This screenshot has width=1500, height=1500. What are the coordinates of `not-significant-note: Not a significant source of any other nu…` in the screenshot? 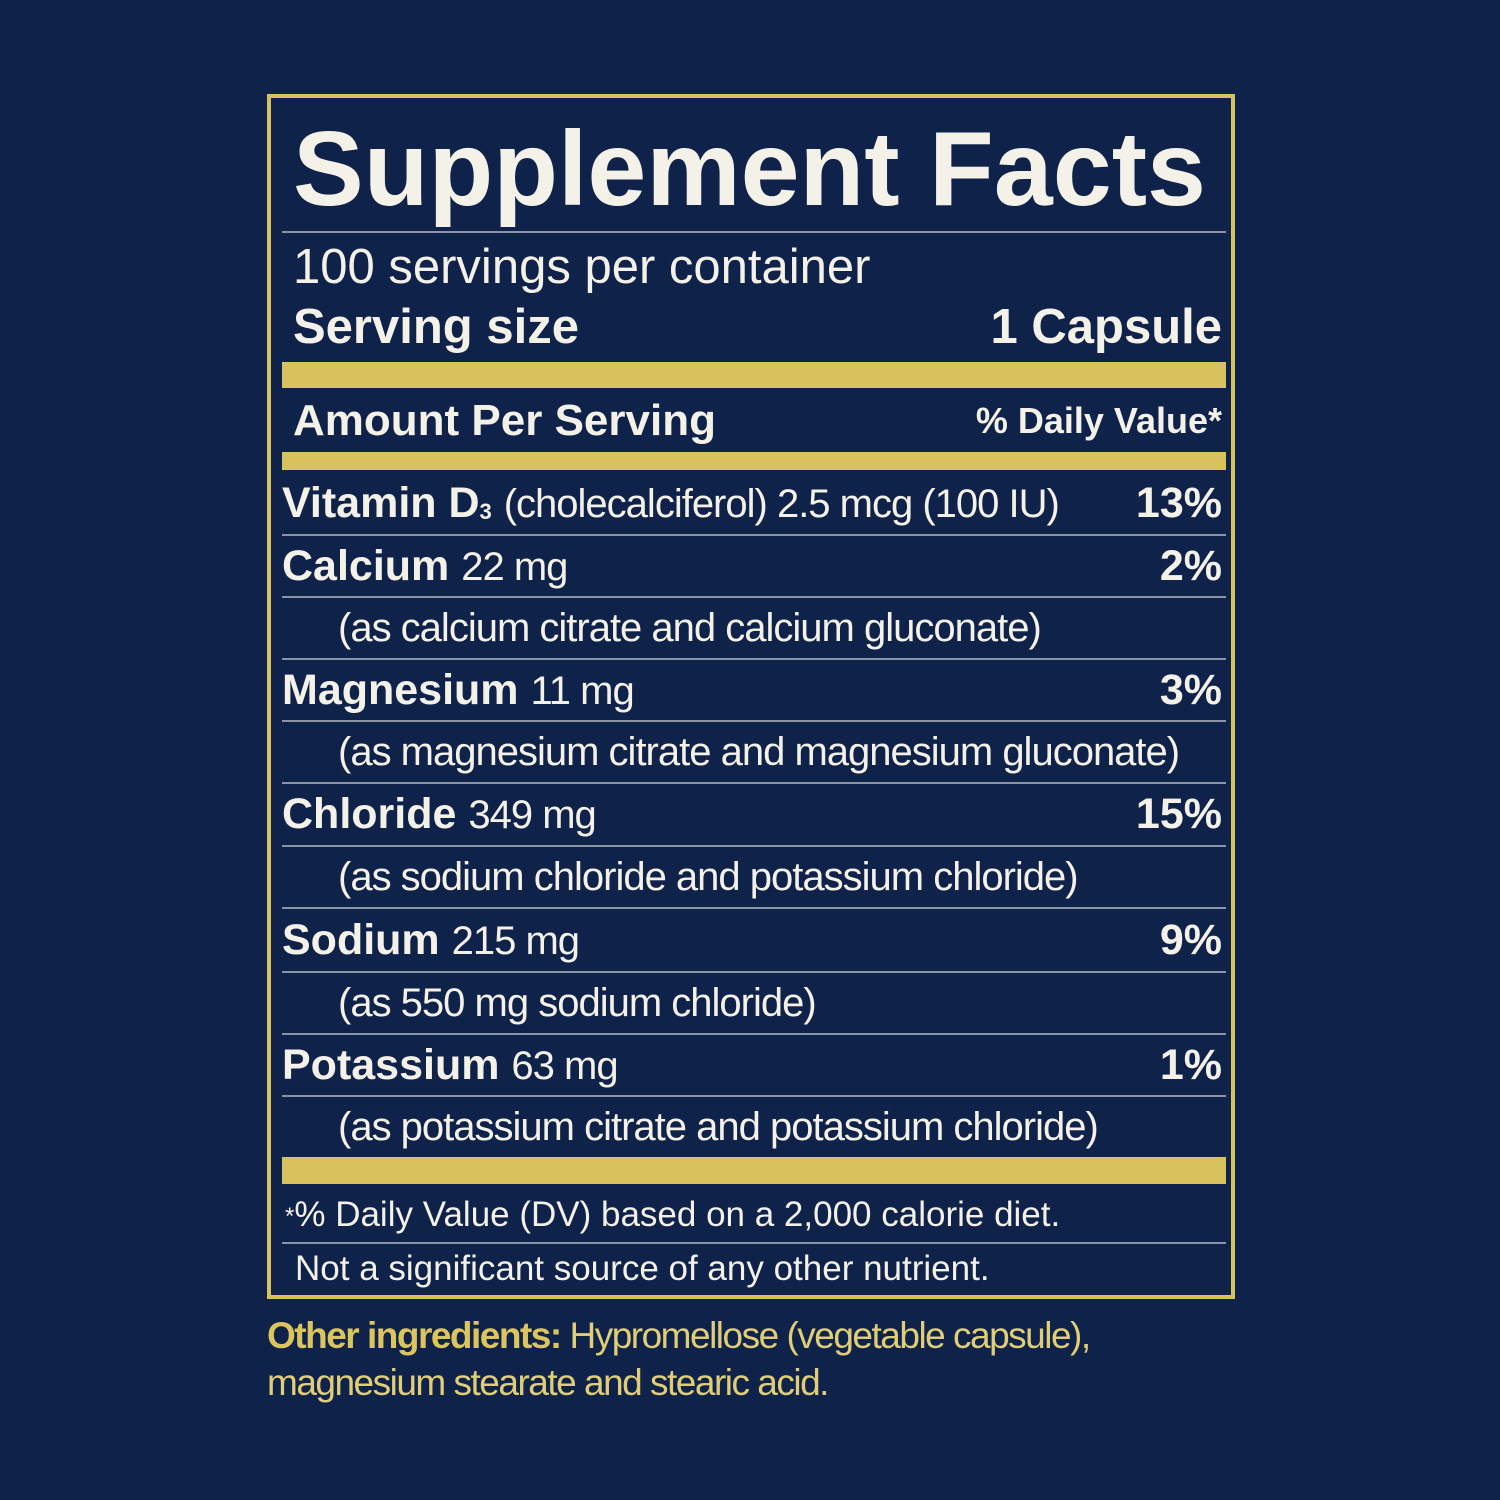 It's located at (642, 1268).